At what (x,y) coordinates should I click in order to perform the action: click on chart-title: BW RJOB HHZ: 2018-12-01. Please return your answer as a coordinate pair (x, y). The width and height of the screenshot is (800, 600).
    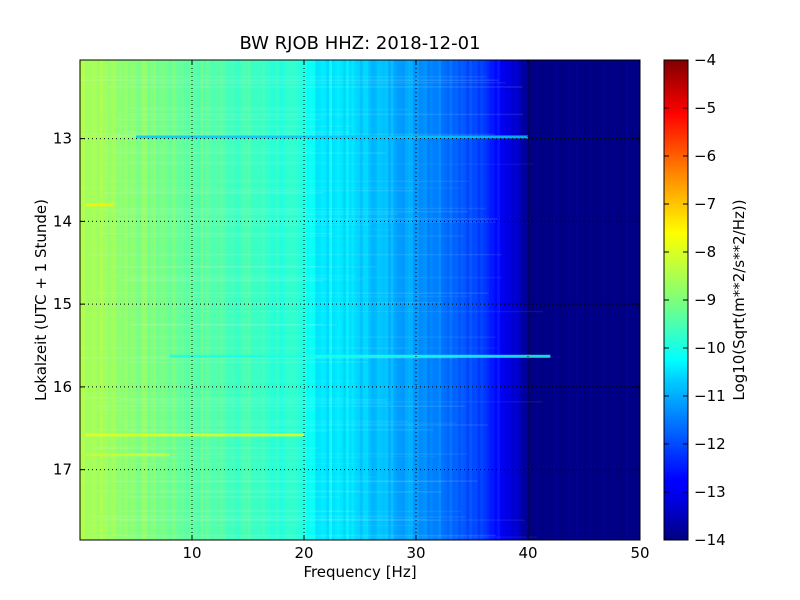
    Looking at the image, I should click on (359, 43).